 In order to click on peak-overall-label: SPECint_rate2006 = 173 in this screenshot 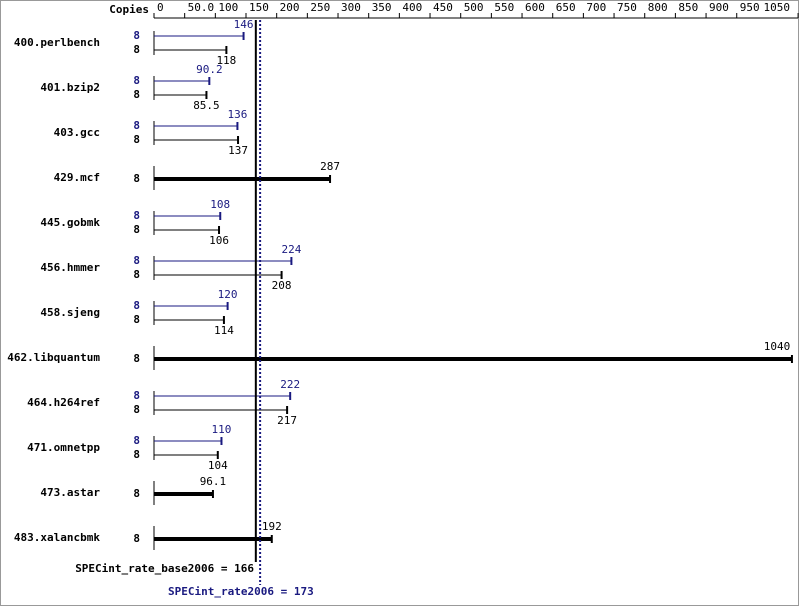, I will do `click(241, 591)`.